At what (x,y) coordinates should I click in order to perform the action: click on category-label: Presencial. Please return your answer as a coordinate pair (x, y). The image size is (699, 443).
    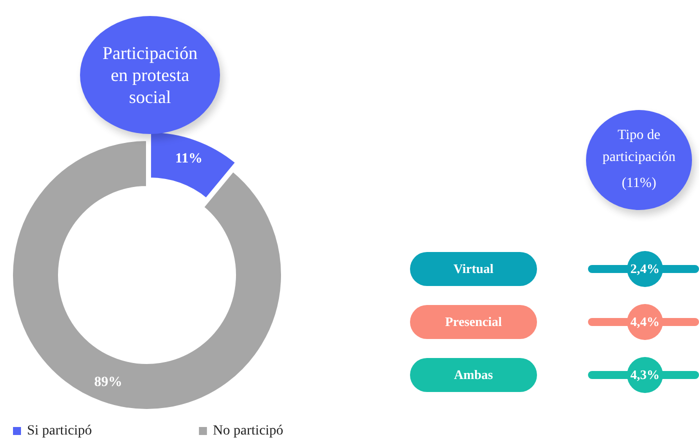
    Looking at the image, I should click on (473, 322).